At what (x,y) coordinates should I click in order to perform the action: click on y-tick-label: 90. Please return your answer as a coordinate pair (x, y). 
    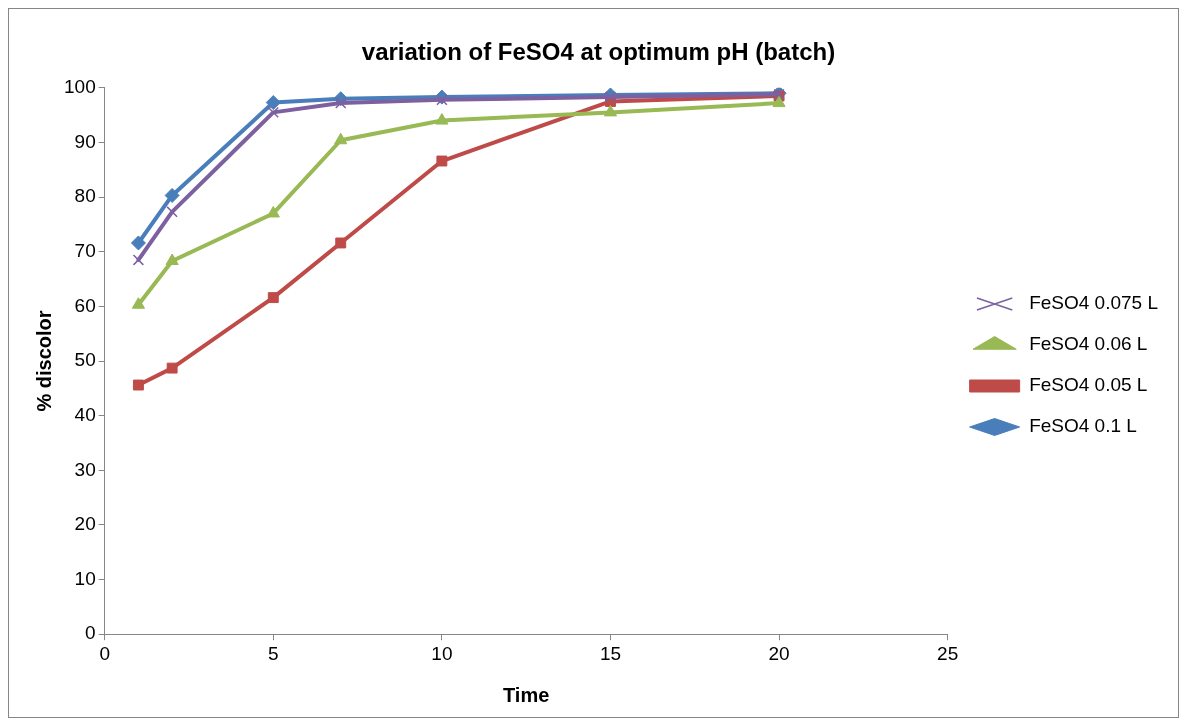
    Looking at the image, I should click on (85, 141).